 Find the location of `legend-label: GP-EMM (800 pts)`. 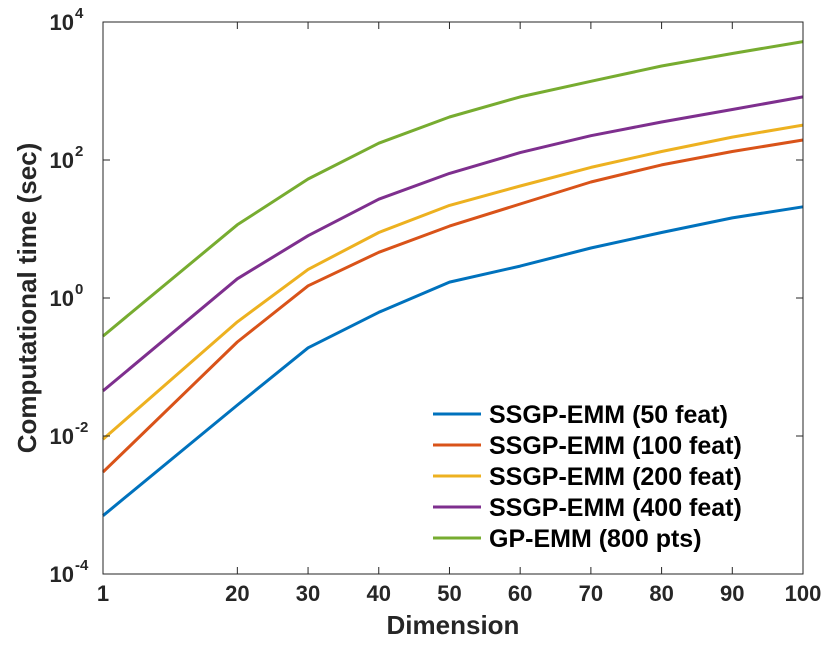

legend-label: GP-EMM (800 pts) is located at coordinates (595, 539).